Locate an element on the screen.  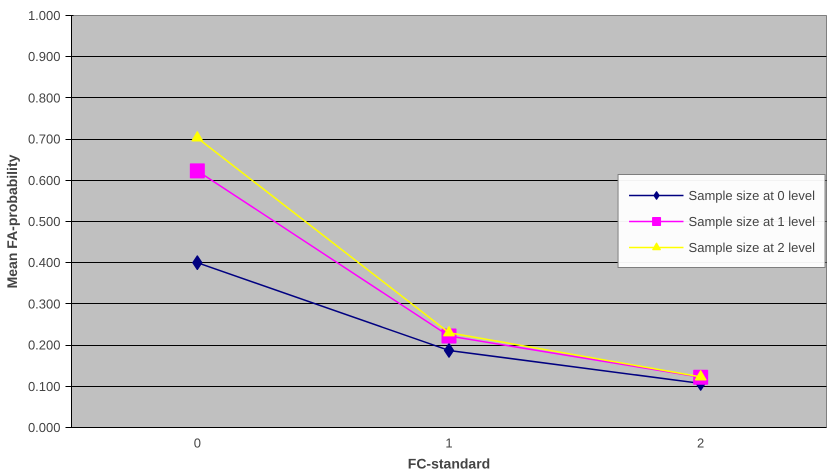
y-tick-label: 1.000 is located at coordinates (44, 15).